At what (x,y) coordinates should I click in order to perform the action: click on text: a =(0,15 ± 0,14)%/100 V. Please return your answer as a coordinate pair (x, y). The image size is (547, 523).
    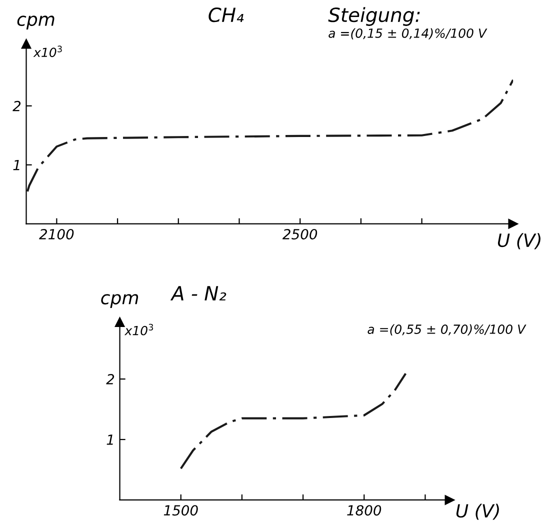
    Looking at the image, I should click on (408, 34).